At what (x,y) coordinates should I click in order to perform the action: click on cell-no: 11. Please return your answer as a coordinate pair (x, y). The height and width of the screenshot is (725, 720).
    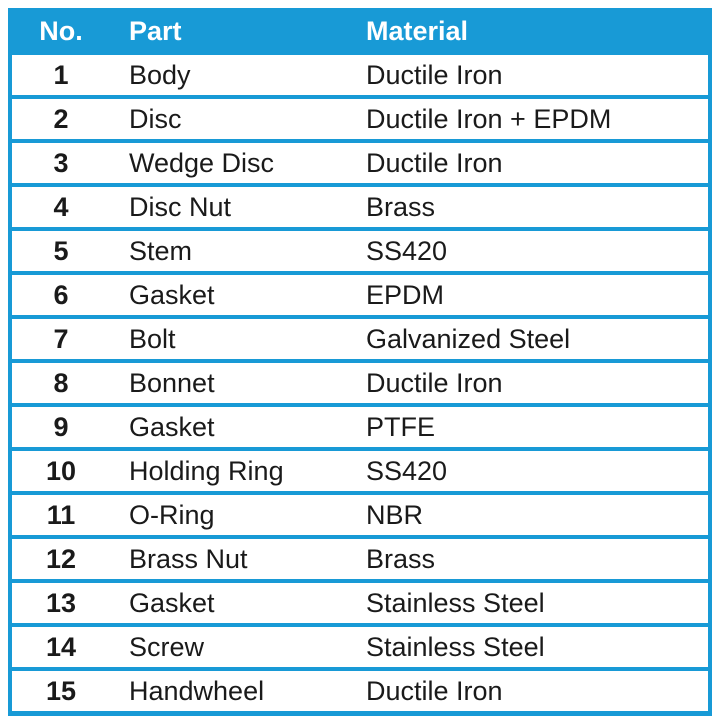
    Looking at the image, I should click on (60, 514).